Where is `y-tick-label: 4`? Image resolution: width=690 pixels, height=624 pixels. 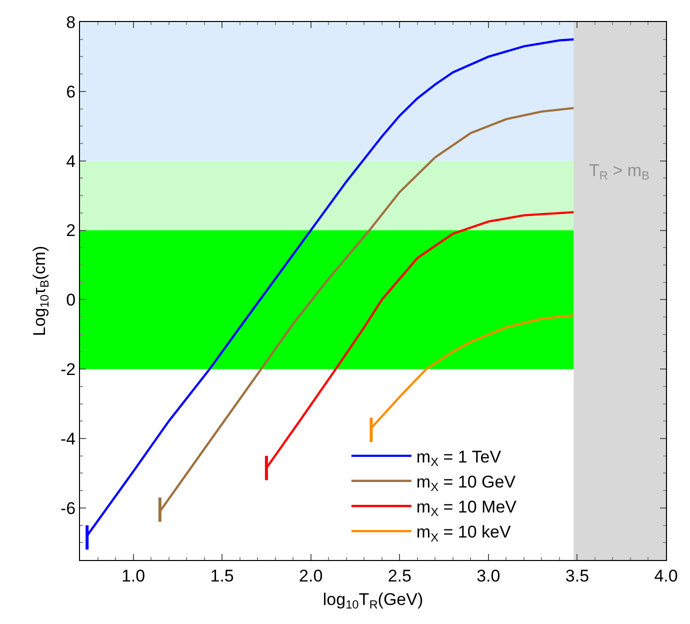
y-tick-label: 4 is located at coordinates (71, 161).